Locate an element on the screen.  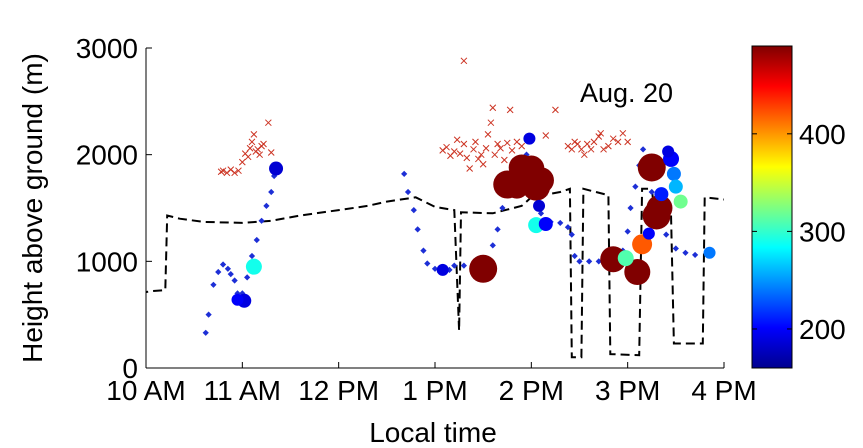
x-tick-label: 1 PM is located at coordinates (434, 390).